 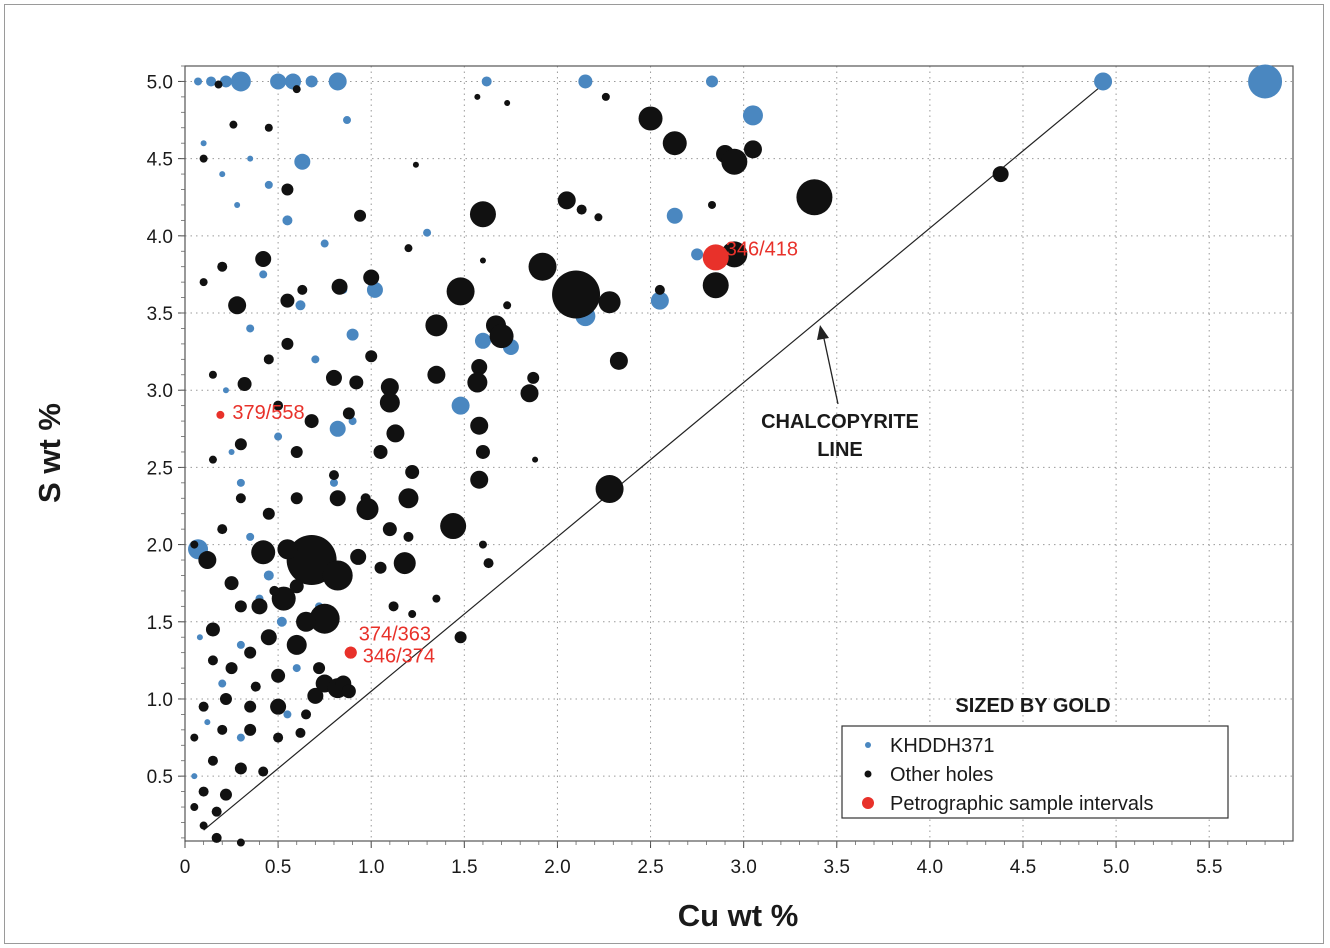 I want to click on sample-label: 346/374, so click(x=399, y=657).